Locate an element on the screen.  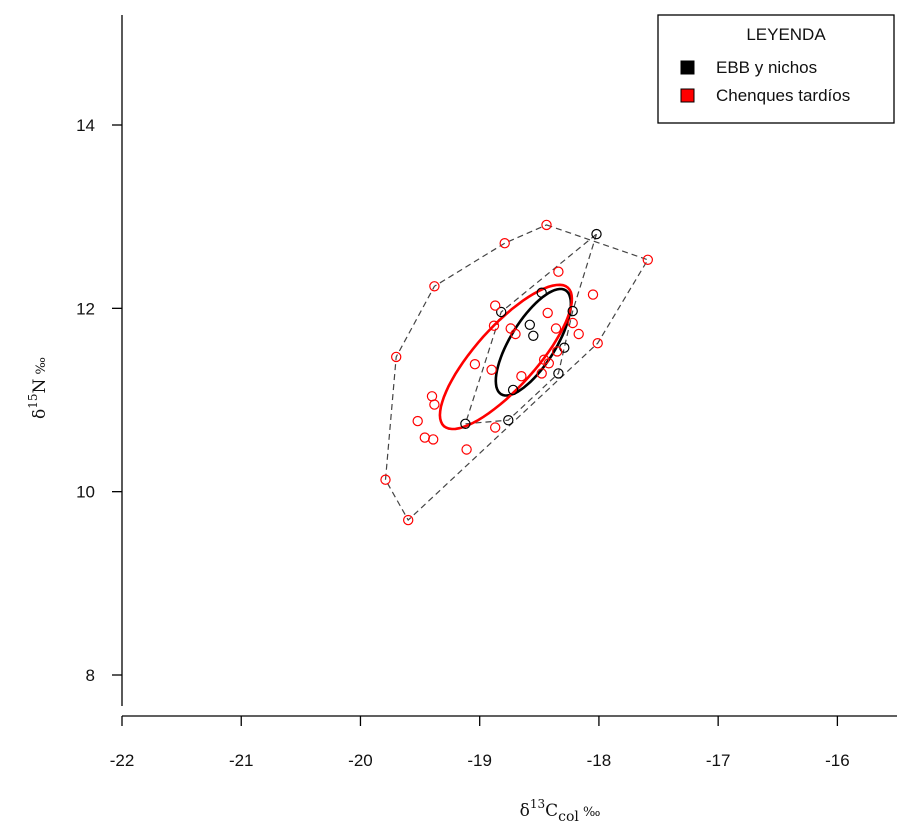
y-title-main: N is located at coordinates (40, 385).